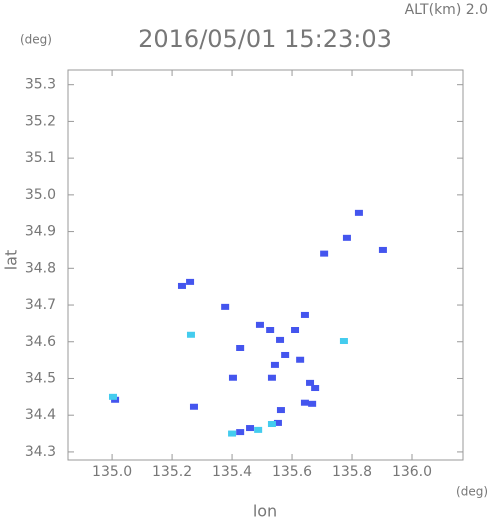 Image resolution: width=491 pixels, height=521 pixels. I want to click on x-unit: (deg), so click(472, 492).